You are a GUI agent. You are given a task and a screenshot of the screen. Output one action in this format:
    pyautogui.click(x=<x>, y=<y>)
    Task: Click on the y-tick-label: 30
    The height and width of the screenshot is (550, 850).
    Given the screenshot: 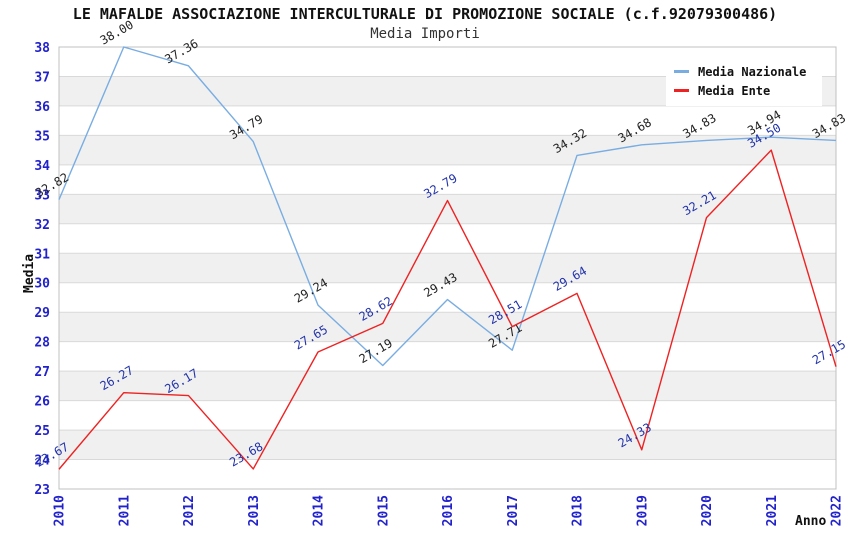 What is the action you would take?
    pyautogui.click(x=42, y=284)
    